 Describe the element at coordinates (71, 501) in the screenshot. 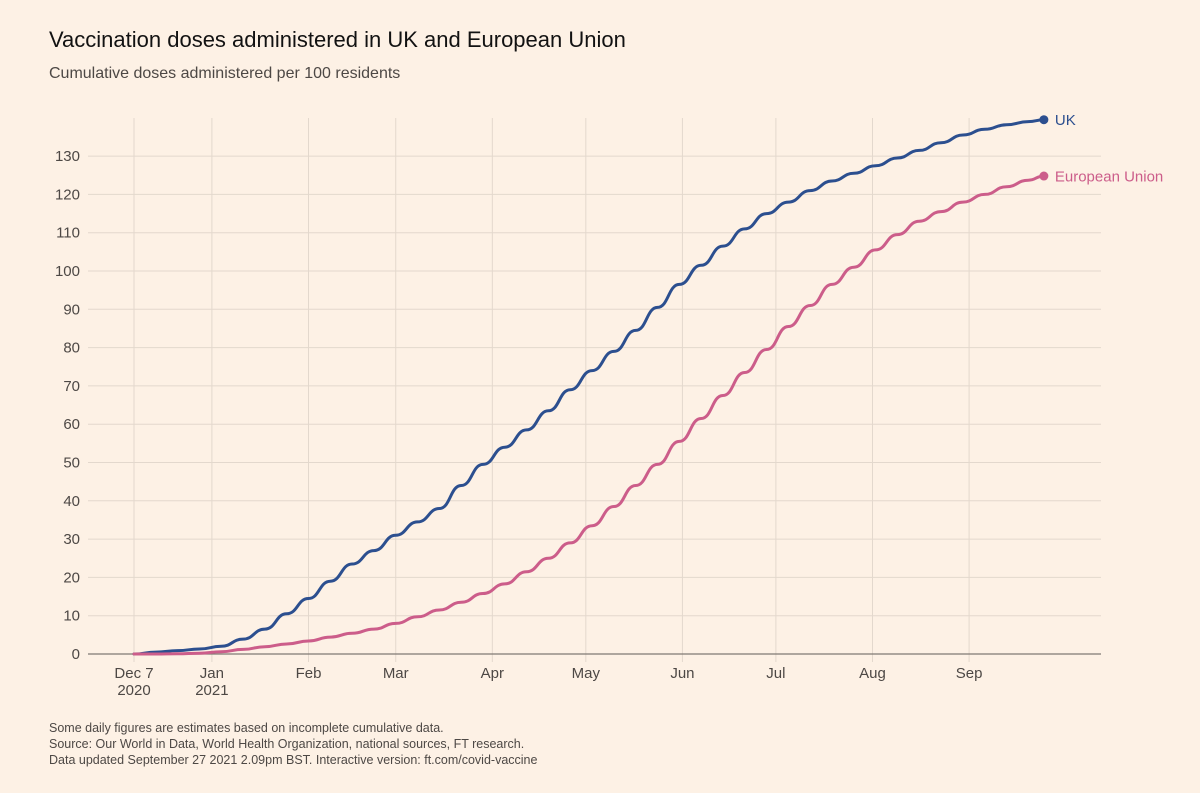

I see `y-tick-label: 40` at that location.